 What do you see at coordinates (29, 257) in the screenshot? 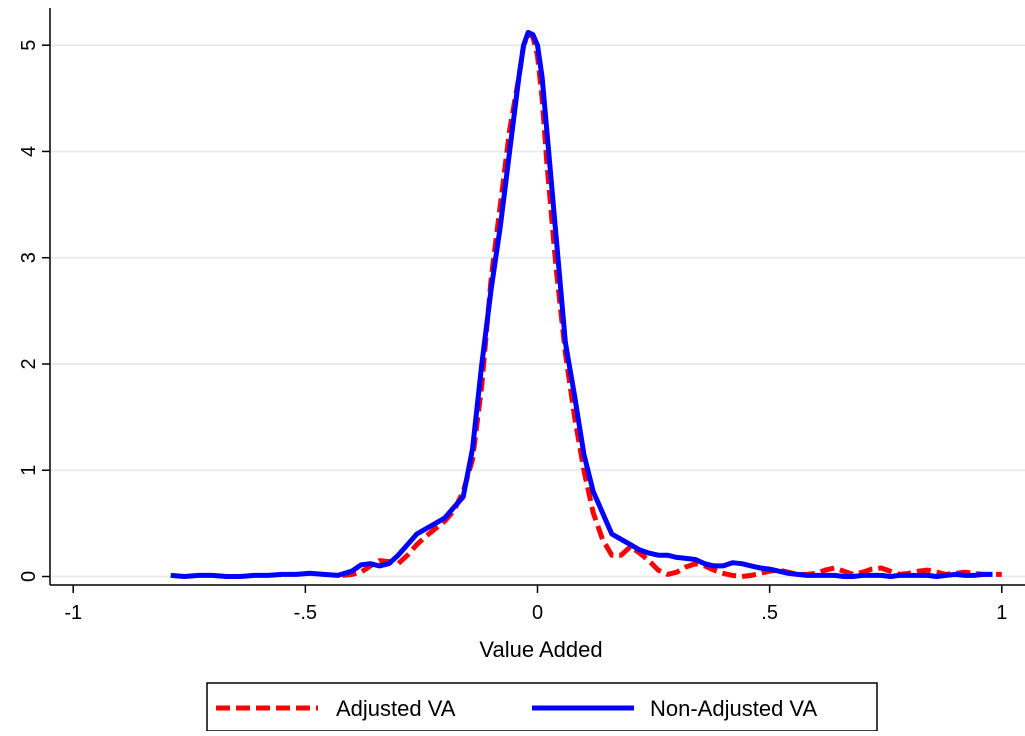
I see `y-tick-label-3: 3` at bounding box center [29, 257].